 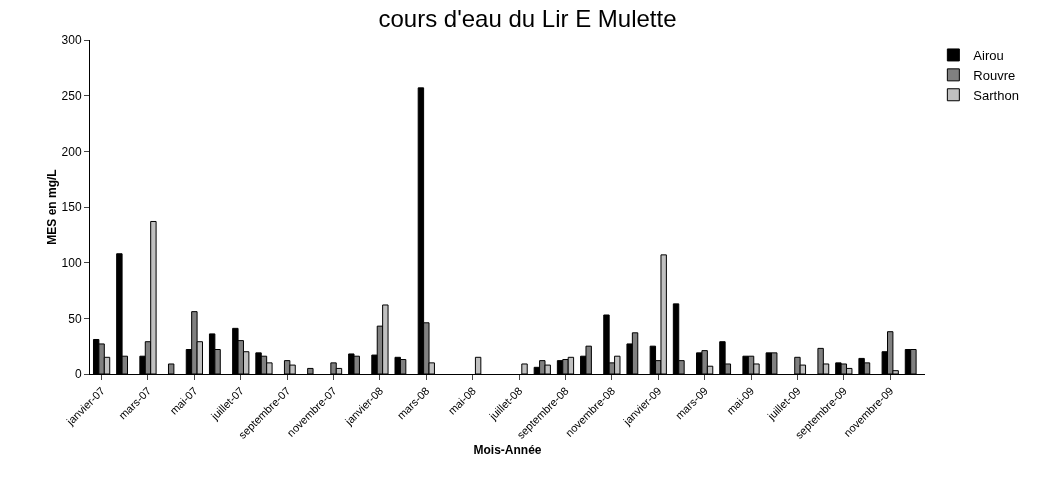 What do you see at coordinates (71, 95) in the screenshot?
I see `y-tick-label: 250` at bounding box center [71, 95].